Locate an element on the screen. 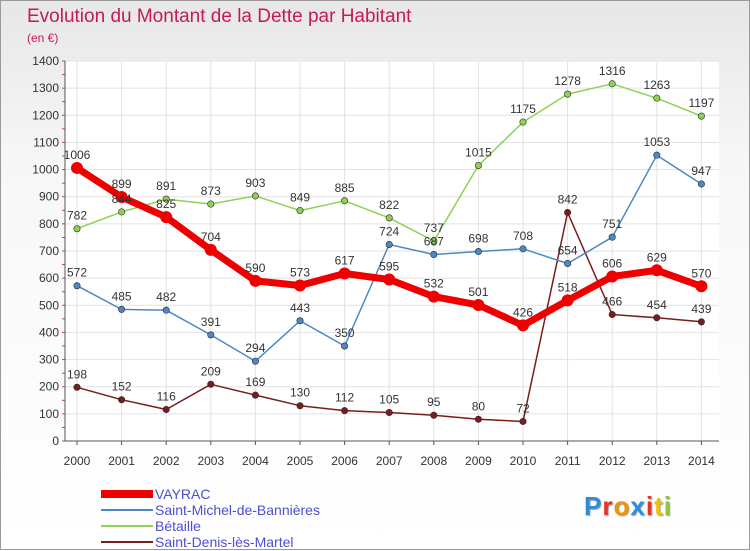  y-tick-label-1100: 1100 is located at coordinates (46, 142).